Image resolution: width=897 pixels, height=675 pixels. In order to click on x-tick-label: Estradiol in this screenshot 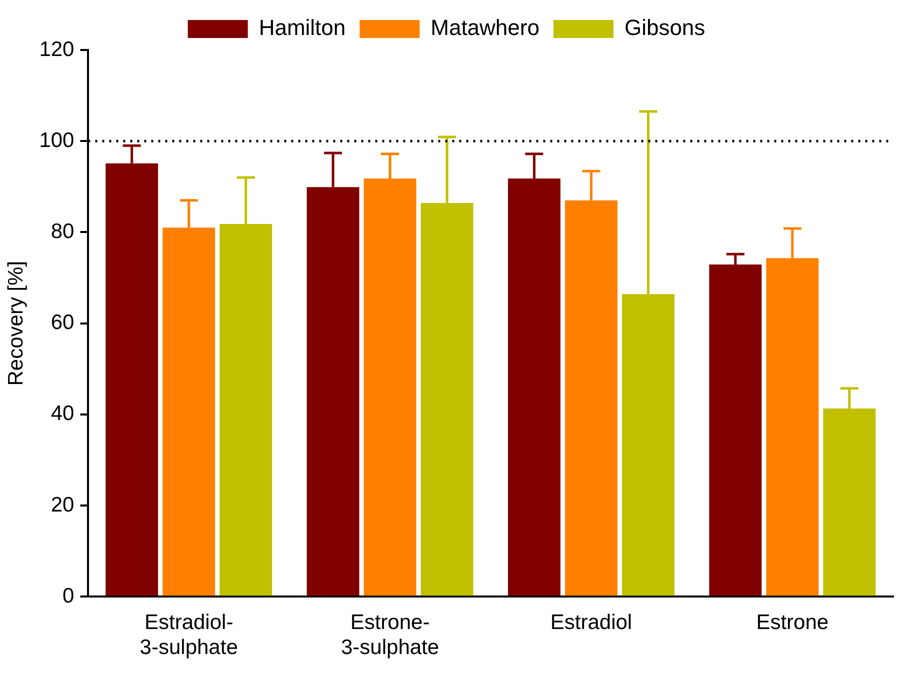, I will do `click(591, 622)`.